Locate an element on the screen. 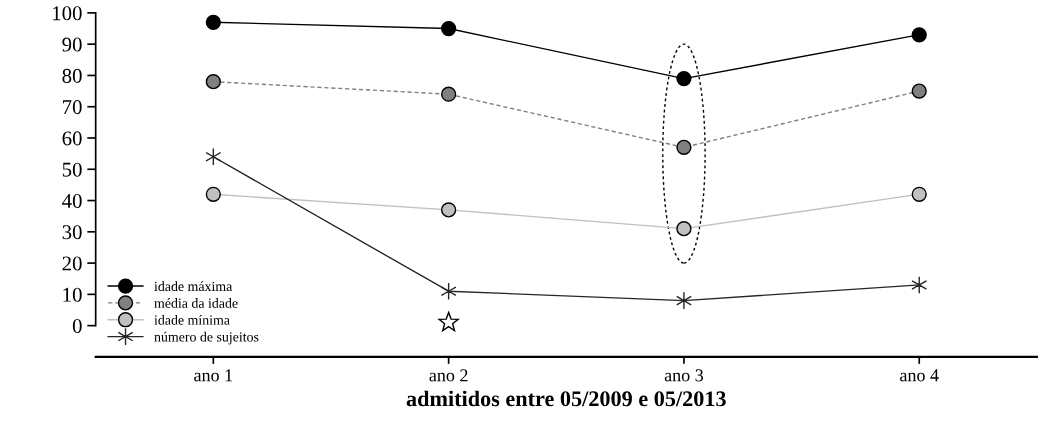  y-tick-label: 60 is located at coordinates (72, 138).